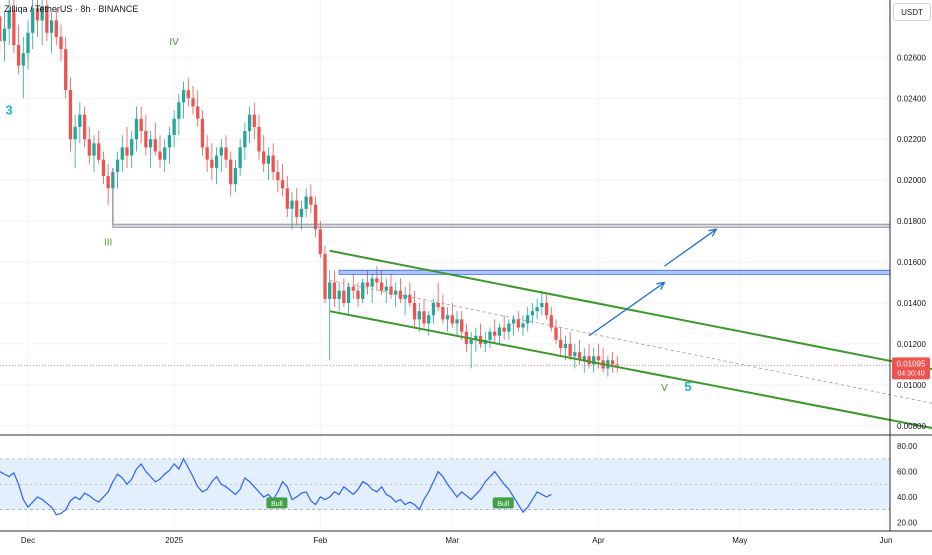 The width and height of the screenshot is (932, 555). Describe the element at coordinates (71, 9) in the screenshot. I see `symbol-title: Zilliqa / TetherUS · 8h · BINANCE` at that location.